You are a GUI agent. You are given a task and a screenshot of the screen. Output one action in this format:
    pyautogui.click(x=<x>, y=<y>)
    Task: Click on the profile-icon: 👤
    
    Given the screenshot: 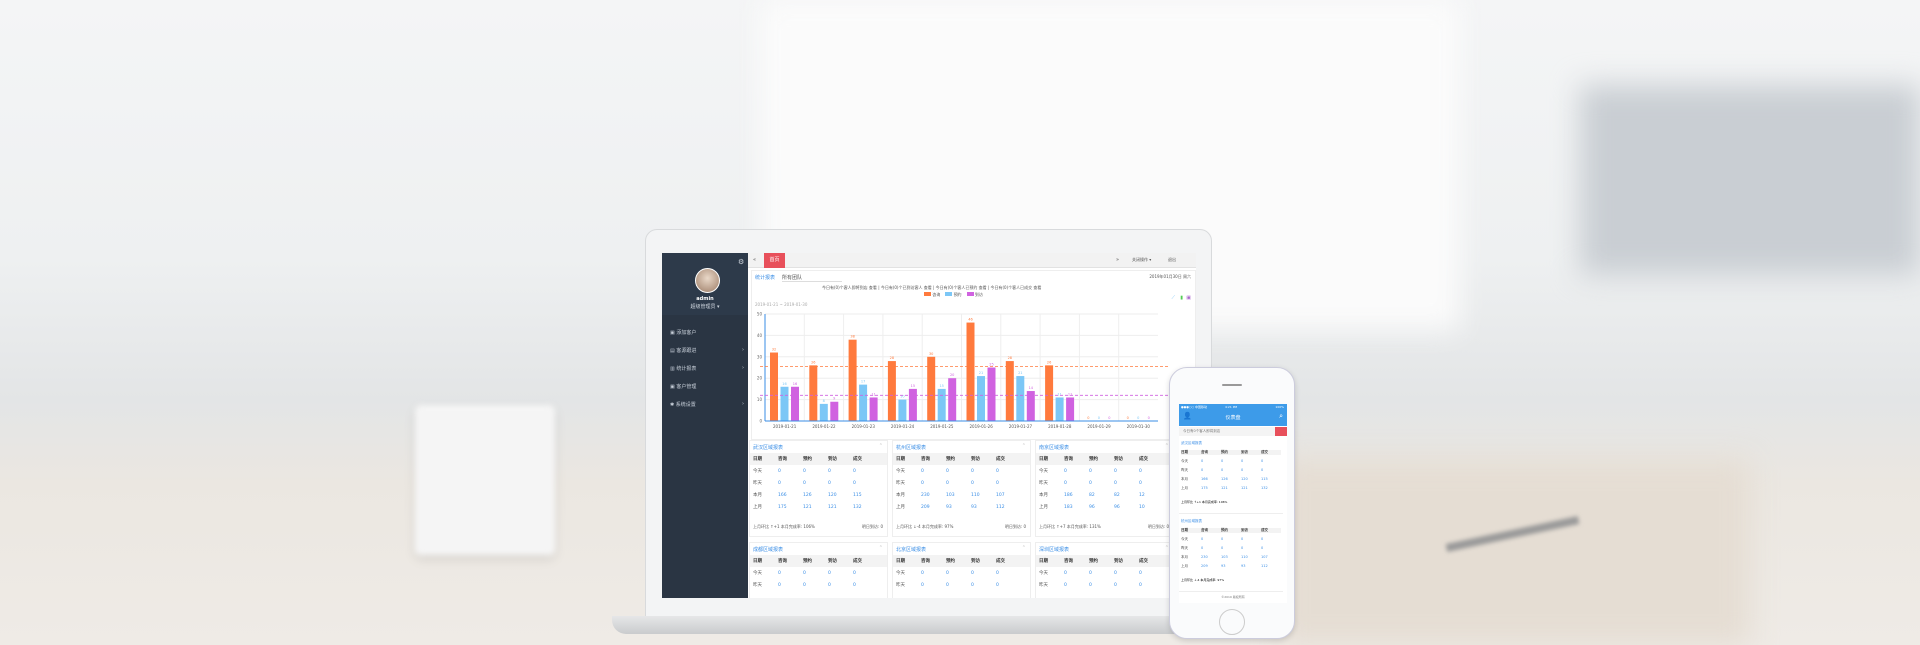 What is the action you would take?
    pyautogui.click(x=1187, y=416)
    